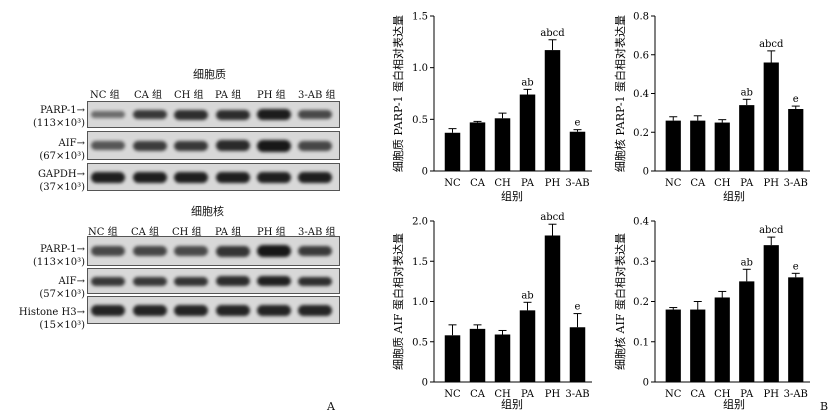 This screenshot has height=418, width=837. What do you see at coordinates (331, 406) in the screenshot?
I see `panel-letter-a: A` at bounding box center [331, 406].